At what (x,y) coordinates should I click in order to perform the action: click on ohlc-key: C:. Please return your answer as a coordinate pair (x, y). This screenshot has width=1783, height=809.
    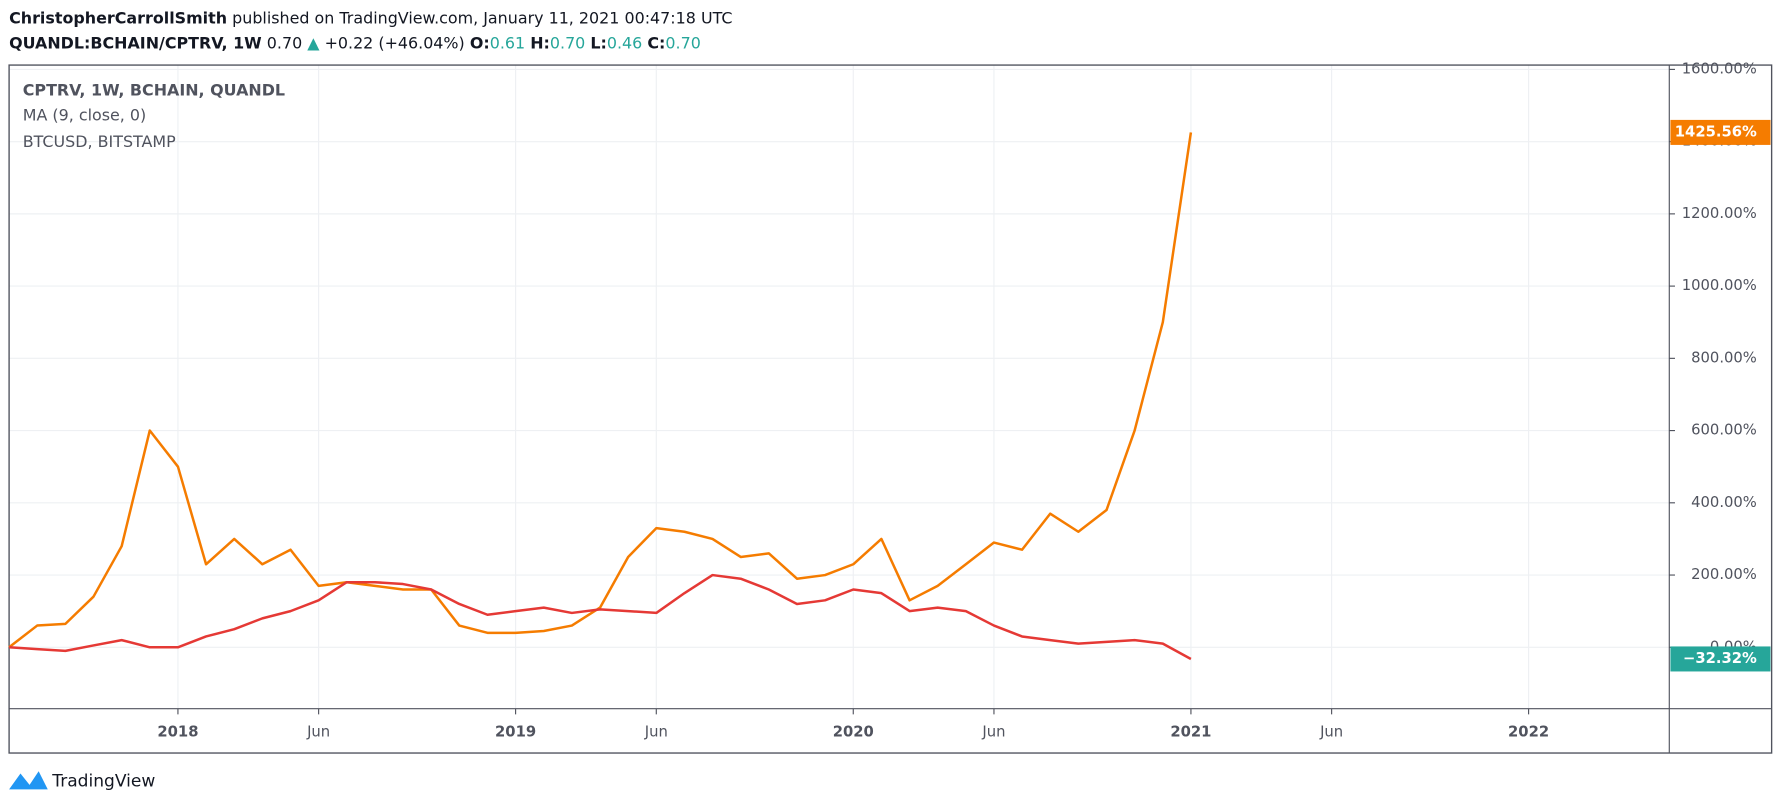
    Looking at the image, I should click on (656, 42).